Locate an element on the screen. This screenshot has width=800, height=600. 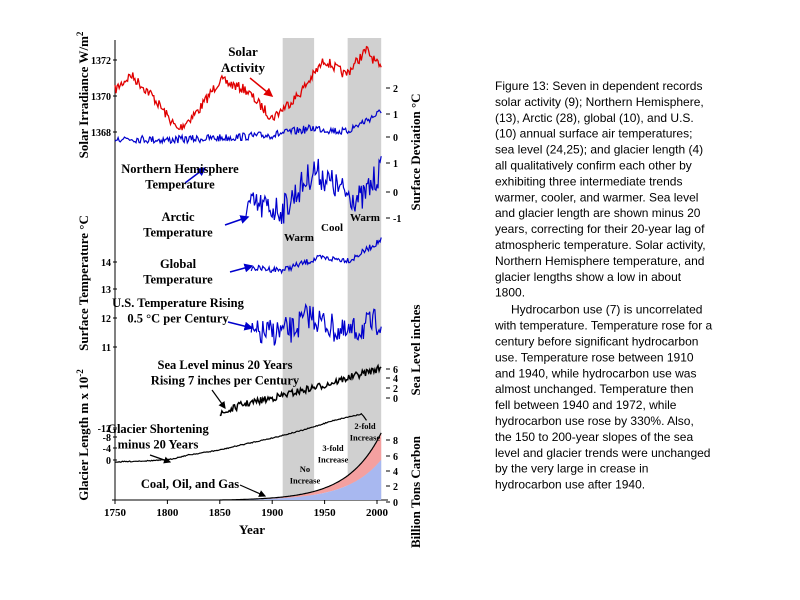
y2-tick-label: 1 is located at coordinates (395, 164).